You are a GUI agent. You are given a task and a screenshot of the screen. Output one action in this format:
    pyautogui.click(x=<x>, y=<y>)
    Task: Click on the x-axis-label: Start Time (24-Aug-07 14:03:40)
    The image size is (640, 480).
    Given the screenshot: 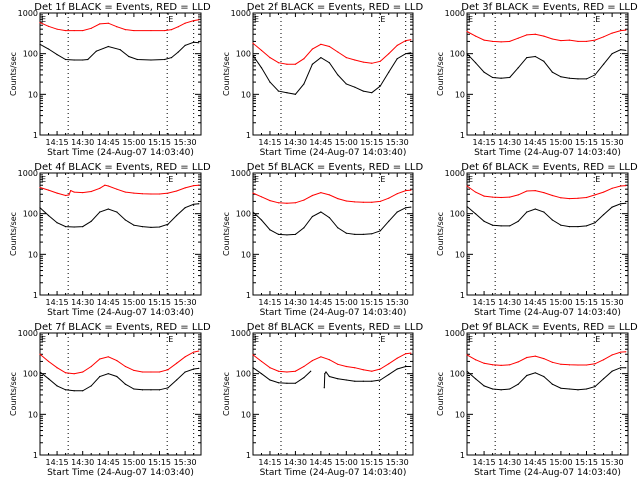 What is the action you would take?
    pyautogui.click(x=333, y=313)
    